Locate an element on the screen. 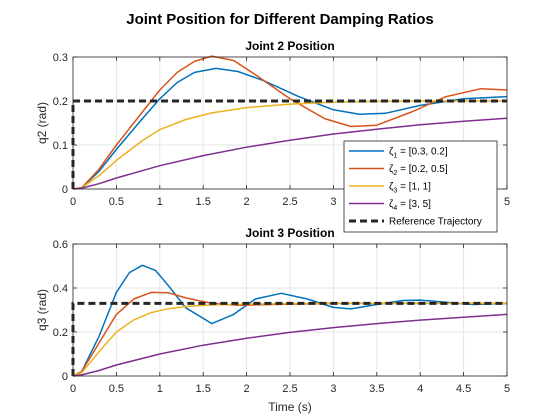 This screenshot has width=560, height=420. x-tick-label: 4.5 is located at coordinates (463, 389).